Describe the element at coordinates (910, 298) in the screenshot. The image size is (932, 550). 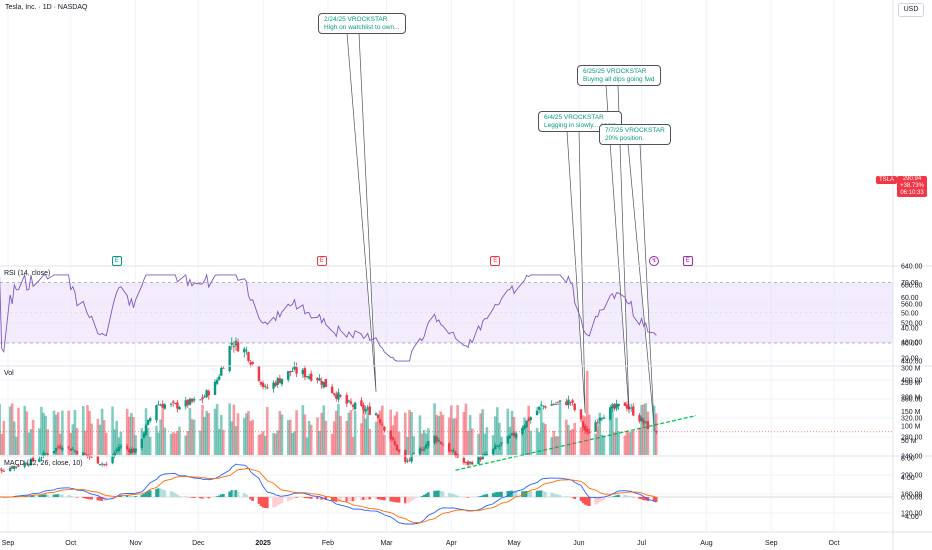
I see `rsi-tick-label: 60.00` at that location.